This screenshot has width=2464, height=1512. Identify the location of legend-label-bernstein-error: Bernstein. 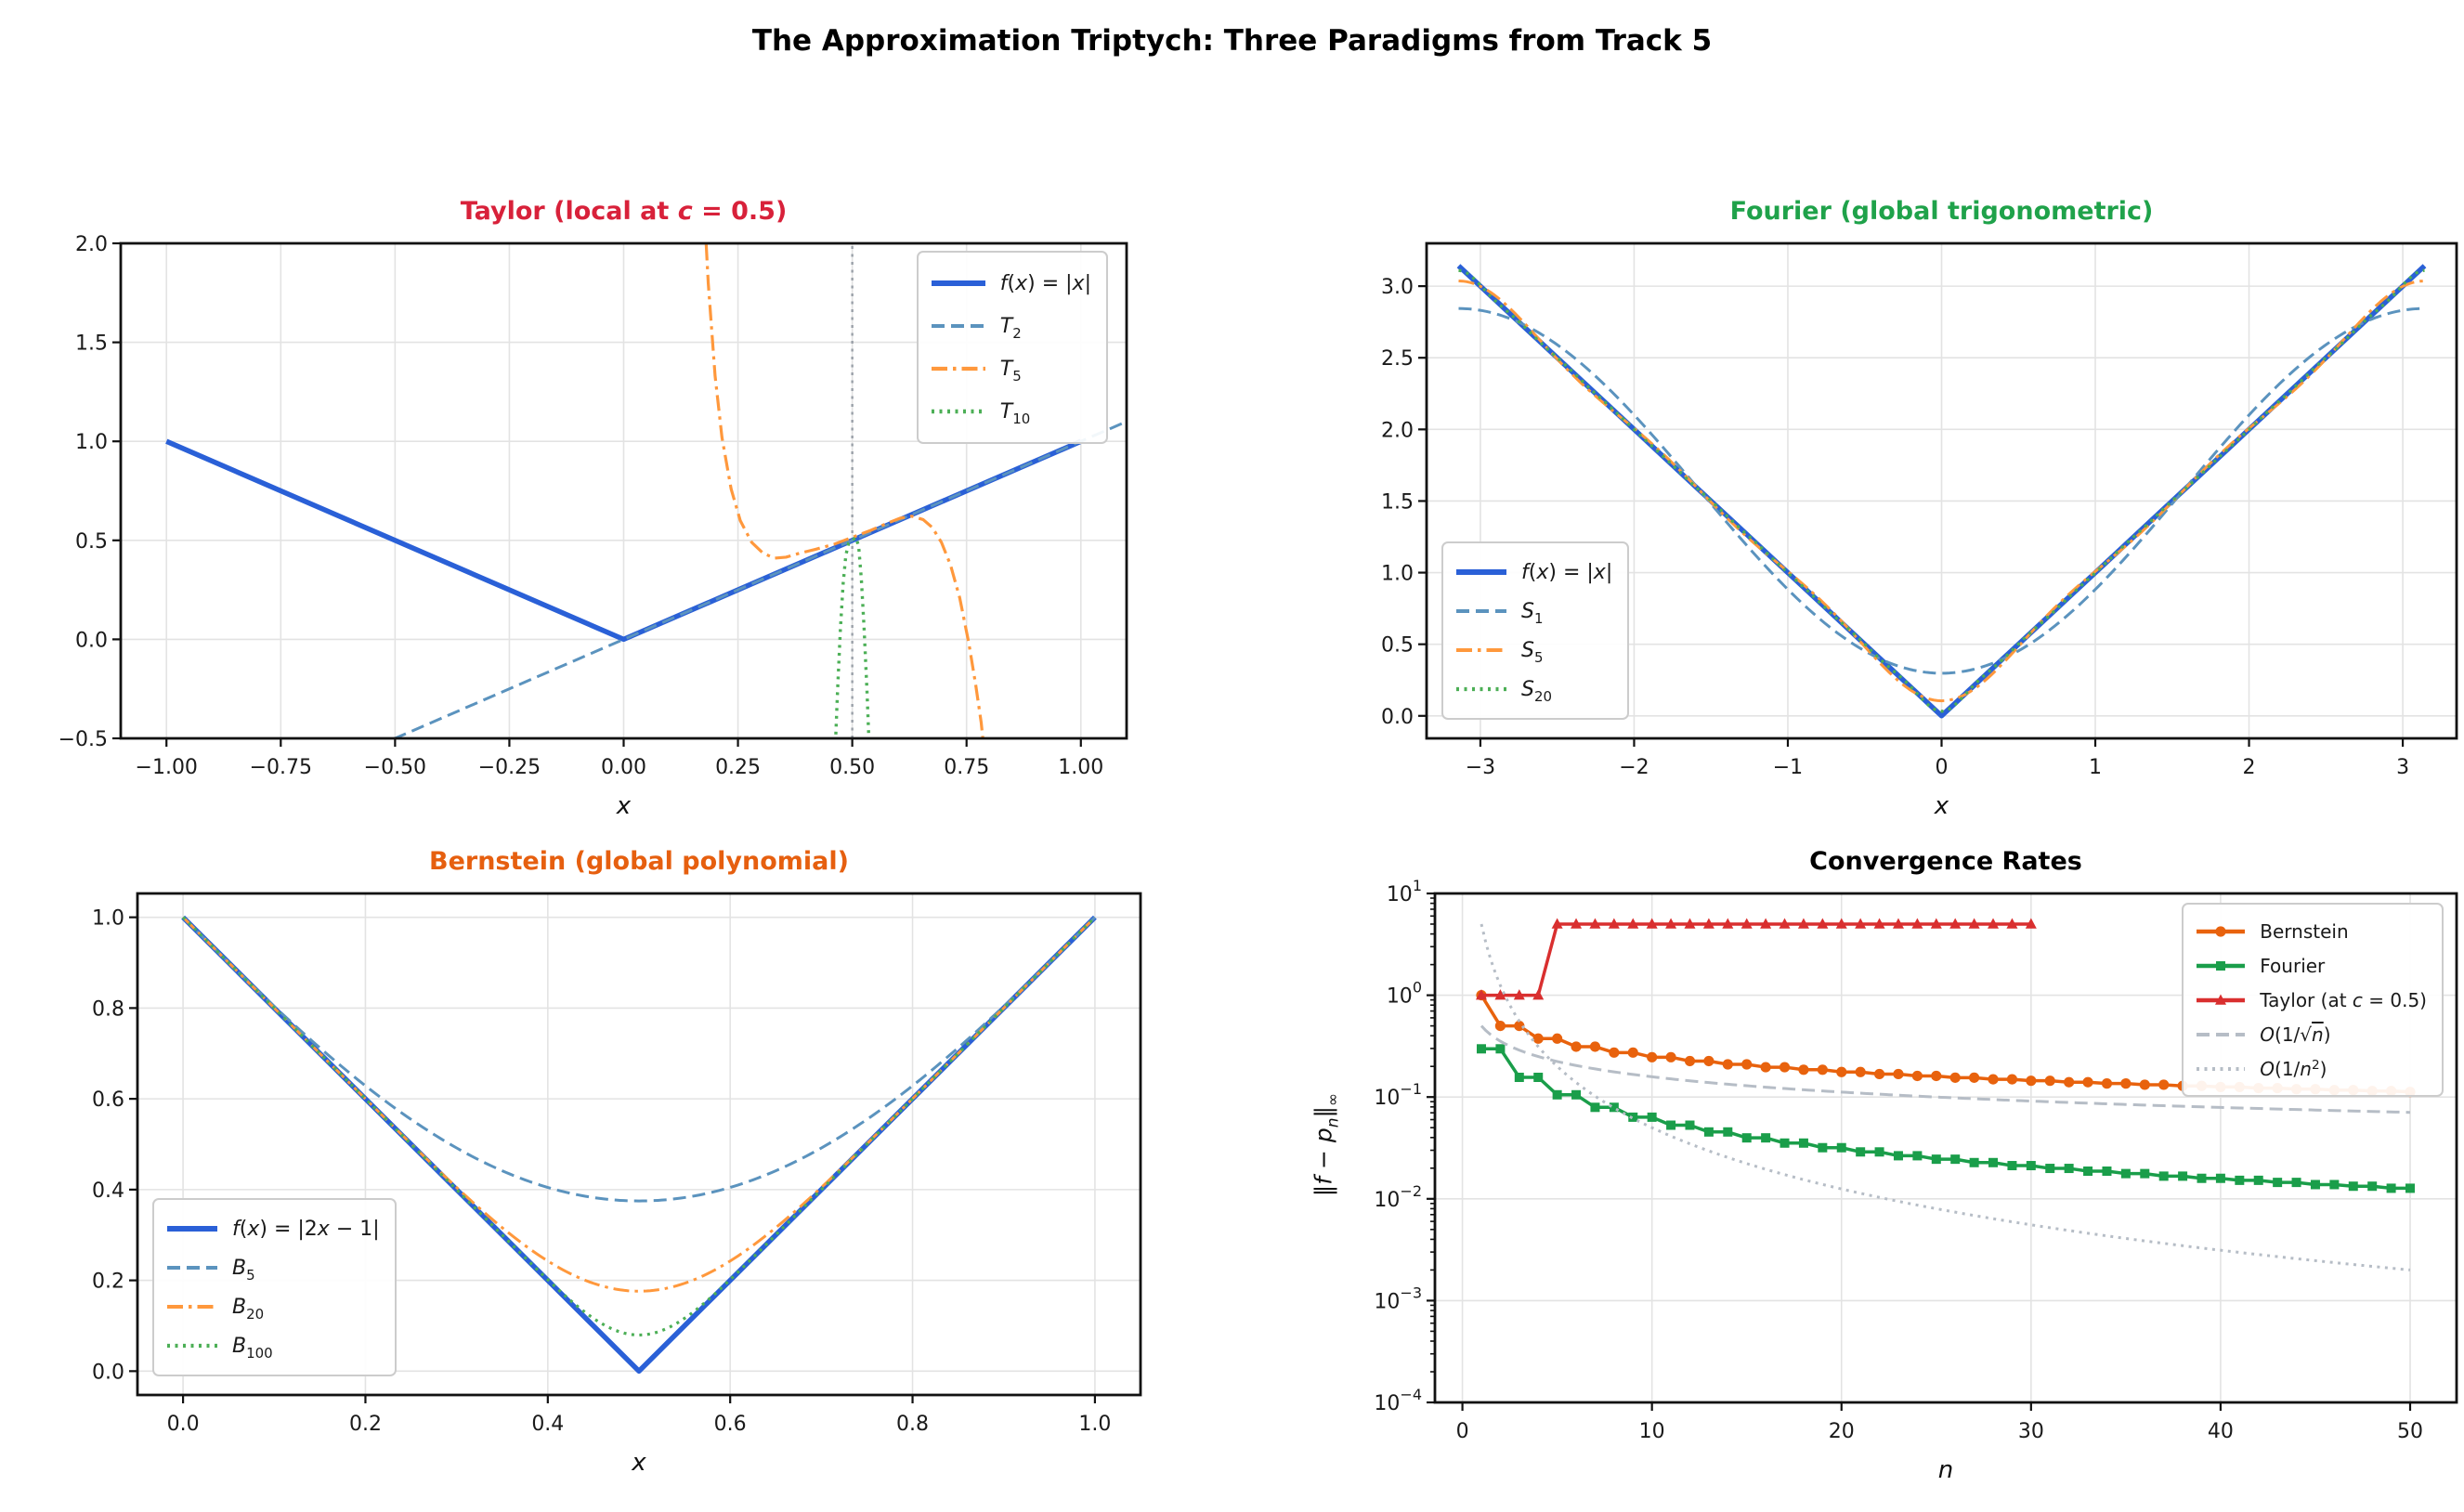
(2304, 931).